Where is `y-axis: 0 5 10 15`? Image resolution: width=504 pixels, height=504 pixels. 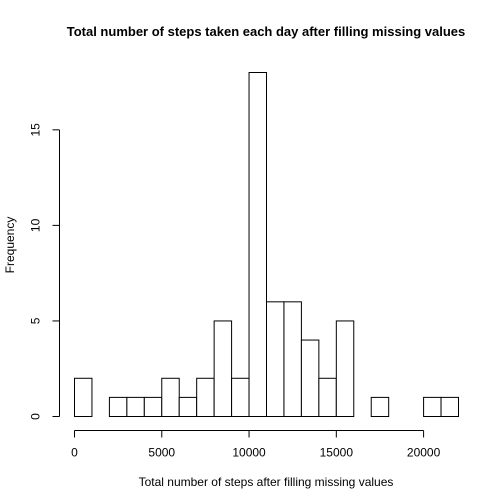 y-axis: 0 5 10 15 is located at coordinates (44, 271).